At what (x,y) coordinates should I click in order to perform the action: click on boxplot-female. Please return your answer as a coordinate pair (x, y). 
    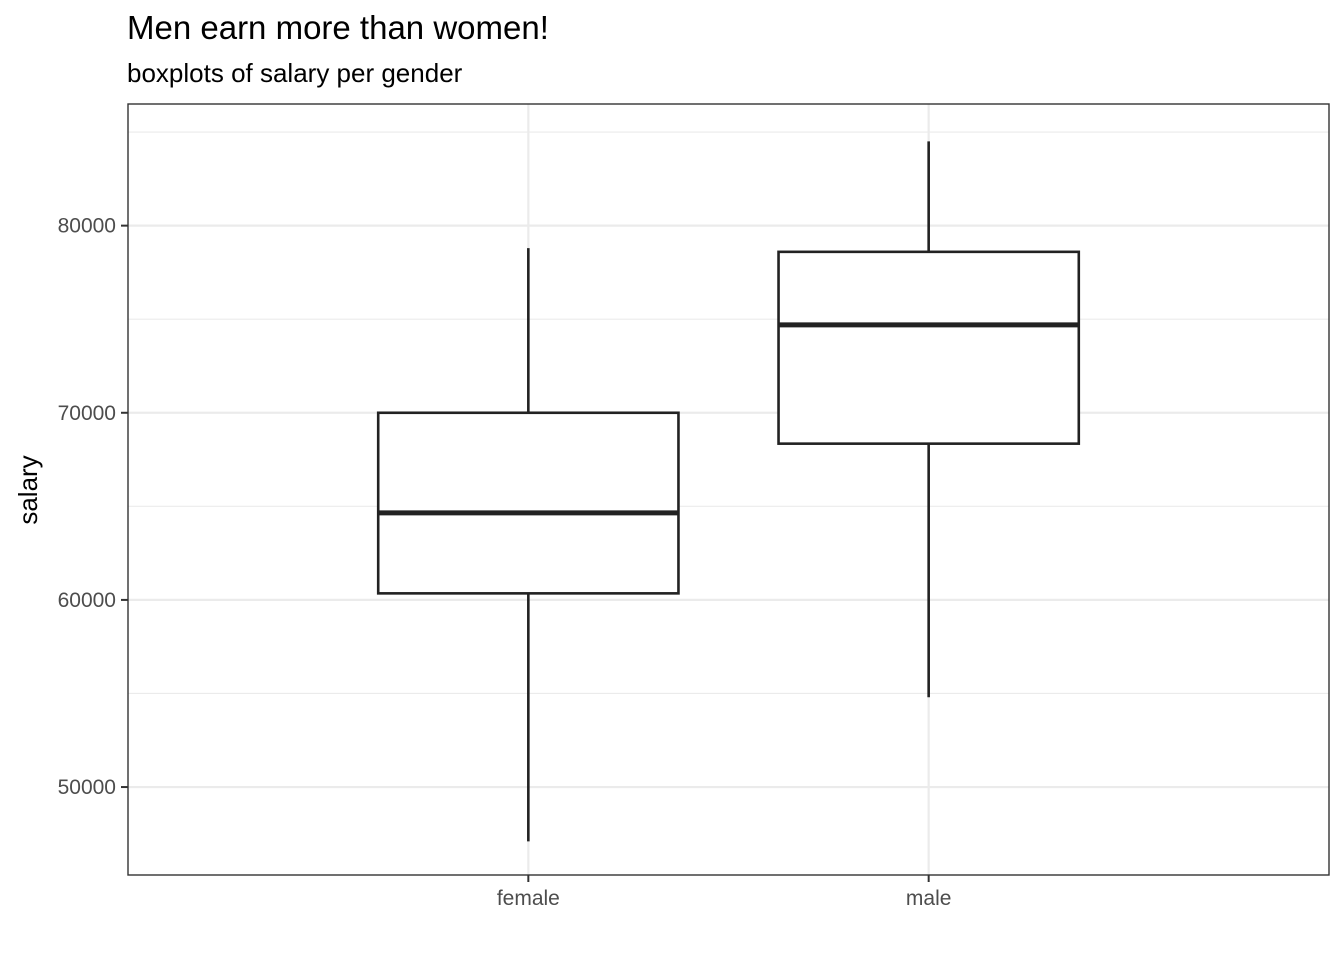
    Looking at the image, I should click on (528, 545).